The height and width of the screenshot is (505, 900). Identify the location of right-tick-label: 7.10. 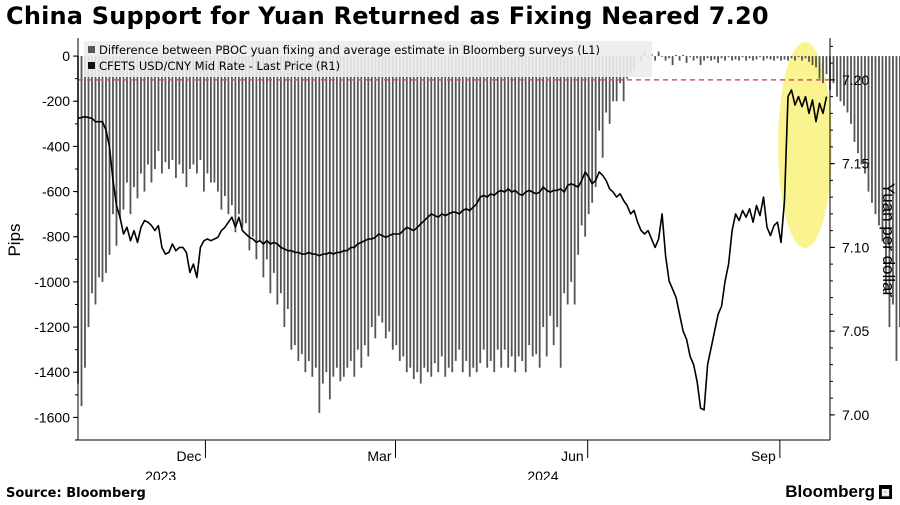
(855, 247).